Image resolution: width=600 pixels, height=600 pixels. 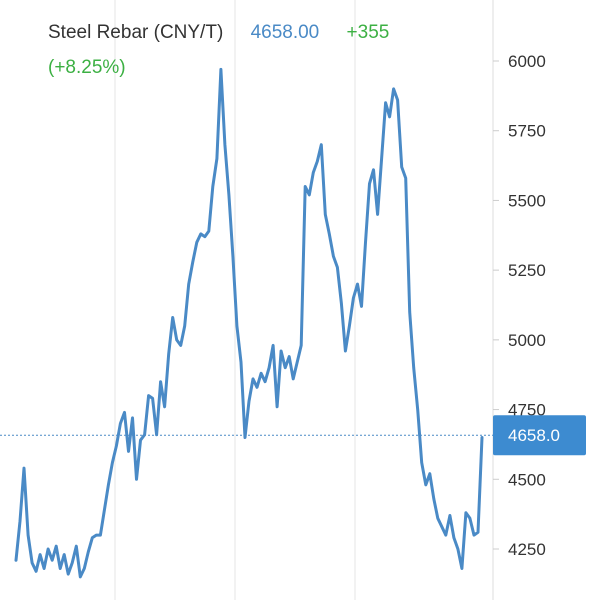 What do you see at coordinates (527, 410) in the screenshot?
I see `y-tick-label: 4750` at bounding box center [527, 410].